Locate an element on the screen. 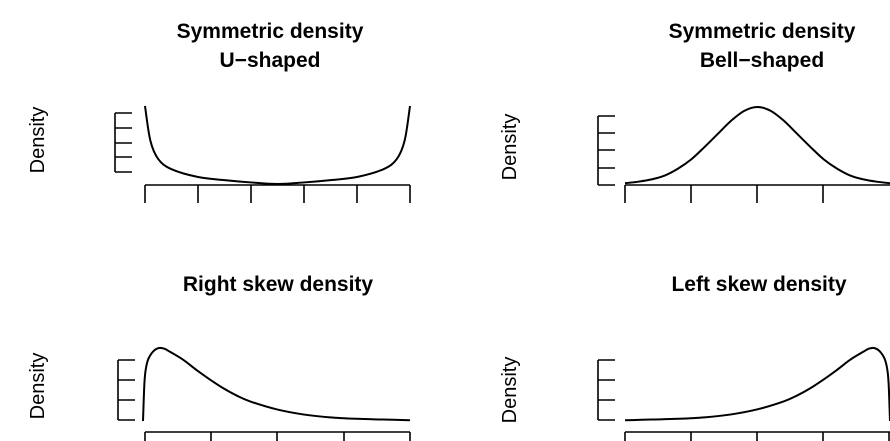 The width and height of the screenshot is (890, 441). panel-2-density-curve is located at coordinates (757, 145).